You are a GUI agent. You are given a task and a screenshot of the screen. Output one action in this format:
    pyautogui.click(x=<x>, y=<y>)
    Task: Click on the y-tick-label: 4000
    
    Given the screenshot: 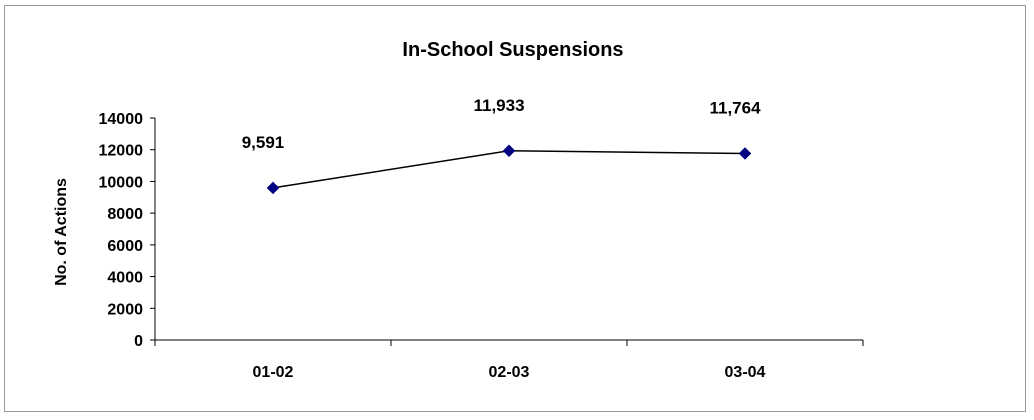 What is the action you would take?
    pyautogui.click(x=125, y=278)
    